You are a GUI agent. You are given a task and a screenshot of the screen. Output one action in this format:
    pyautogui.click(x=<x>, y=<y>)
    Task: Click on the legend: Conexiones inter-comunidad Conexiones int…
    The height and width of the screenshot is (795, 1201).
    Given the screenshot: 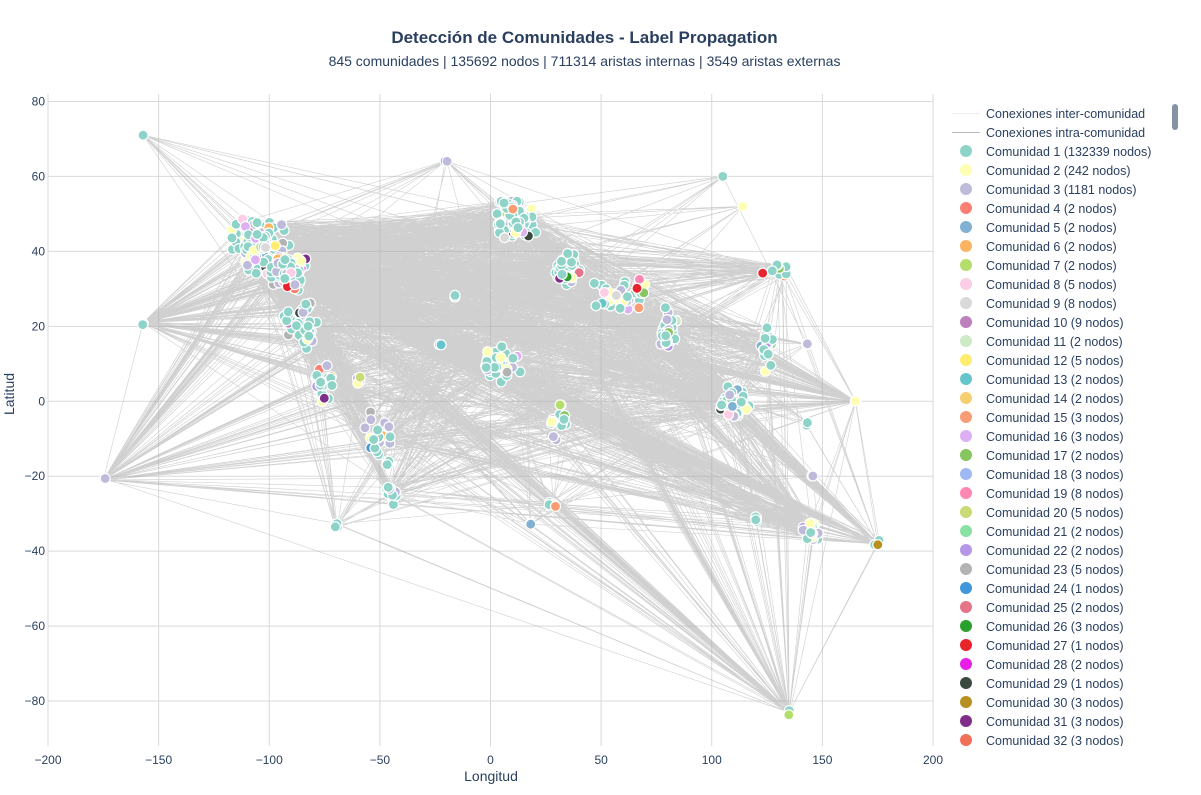 What is the action you would take?
    pyautogui.click(x=1061, y=425)
    